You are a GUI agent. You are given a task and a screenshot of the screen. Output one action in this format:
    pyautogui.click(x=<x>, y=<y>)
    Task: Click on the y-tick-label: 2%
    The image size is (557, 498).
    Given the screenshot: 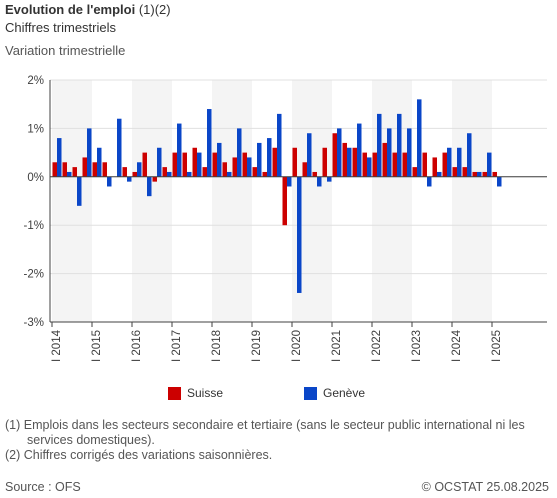 What is the action you would take?
    pyautogui.click(x=35, y=81)
    